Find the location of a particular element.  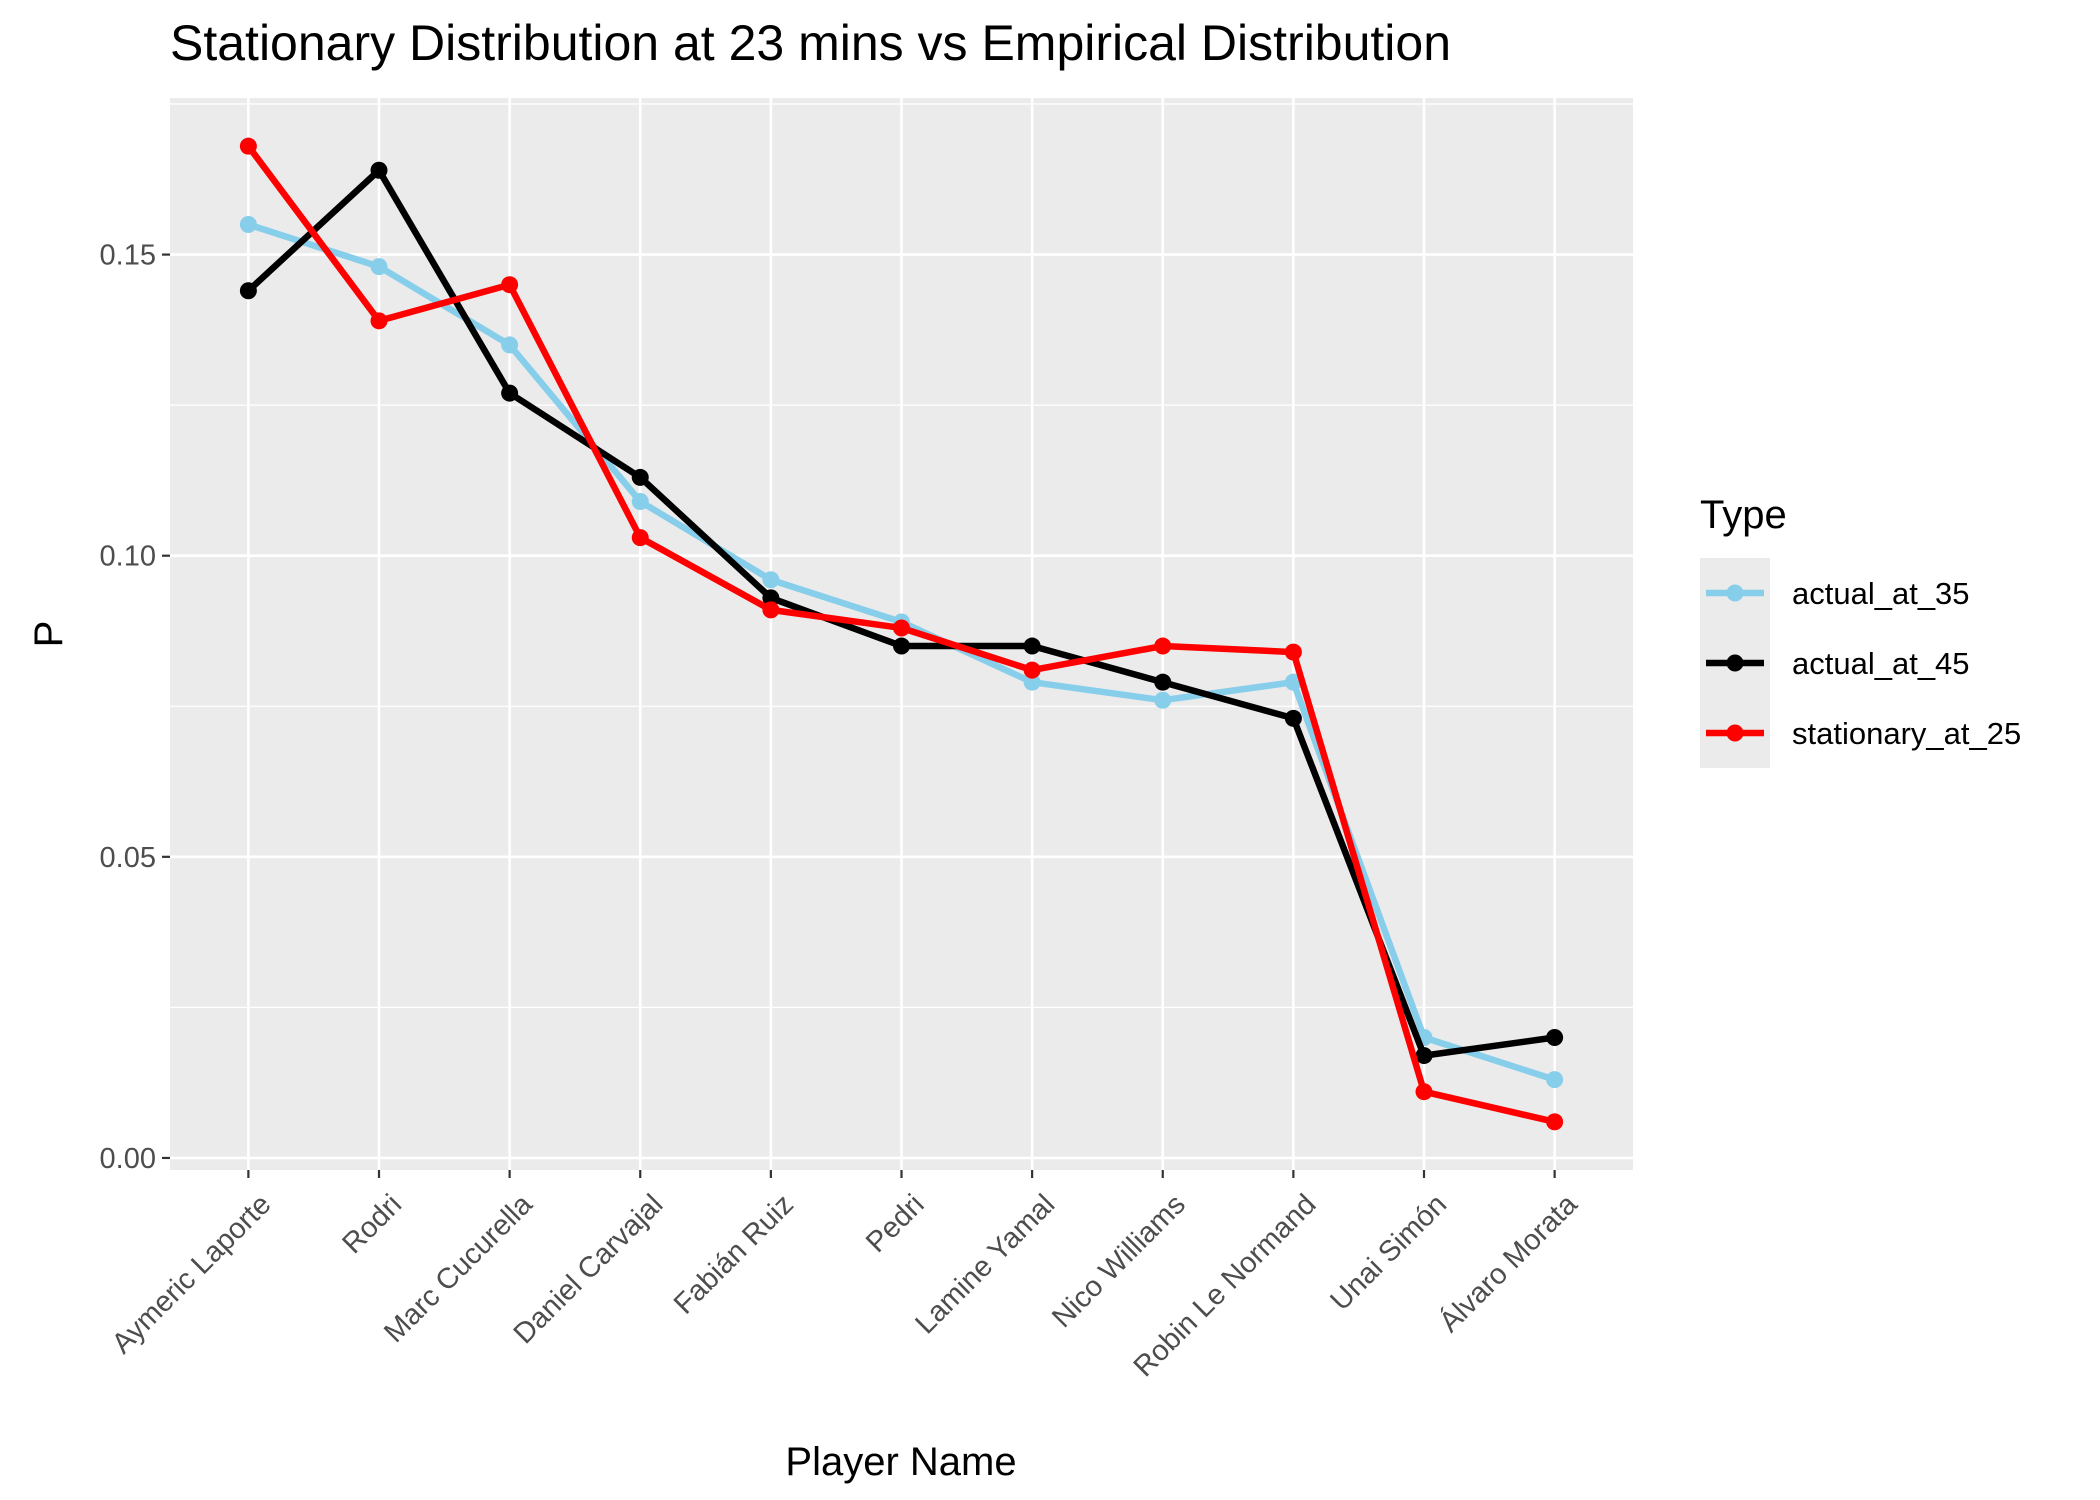

legend-label: actual_at_45 is located at coordinates (1881, 663).